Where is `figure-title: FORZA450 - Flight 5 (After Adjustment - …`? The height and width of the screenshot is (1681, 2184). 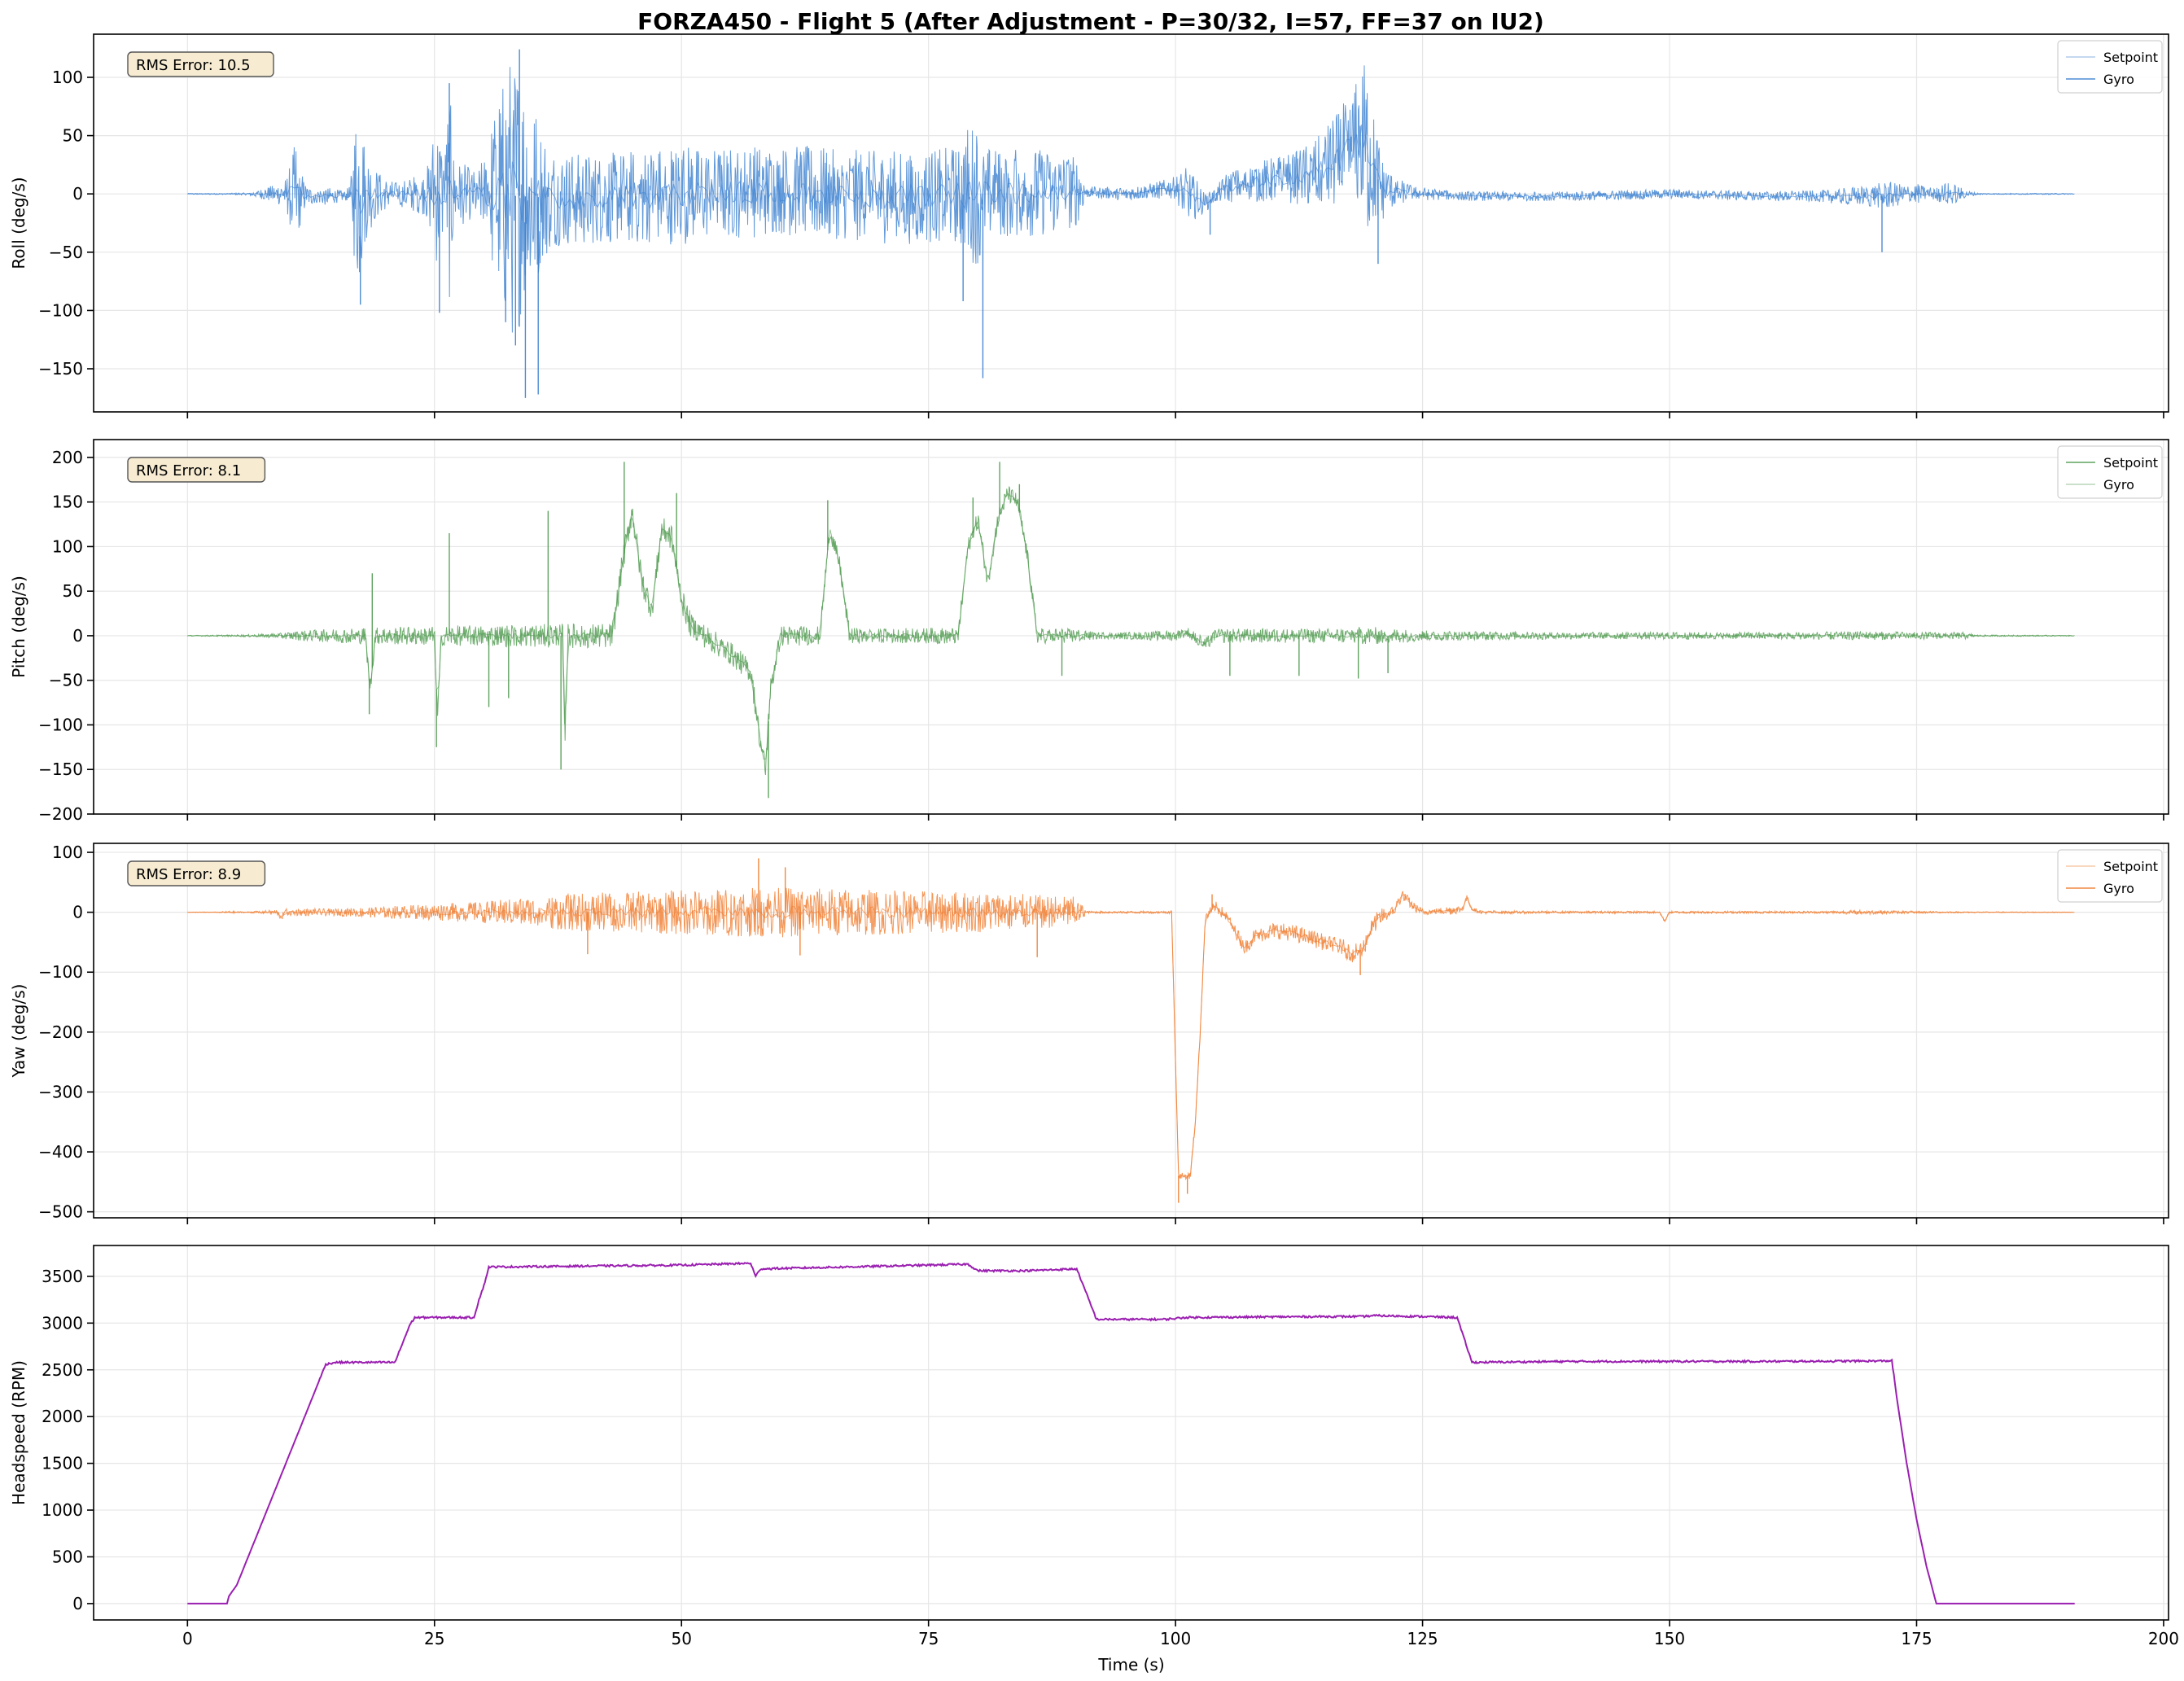 figure-title: FORZA450 - Flight 5 (After Adjustment - … is located at coordinates (1090, 21).